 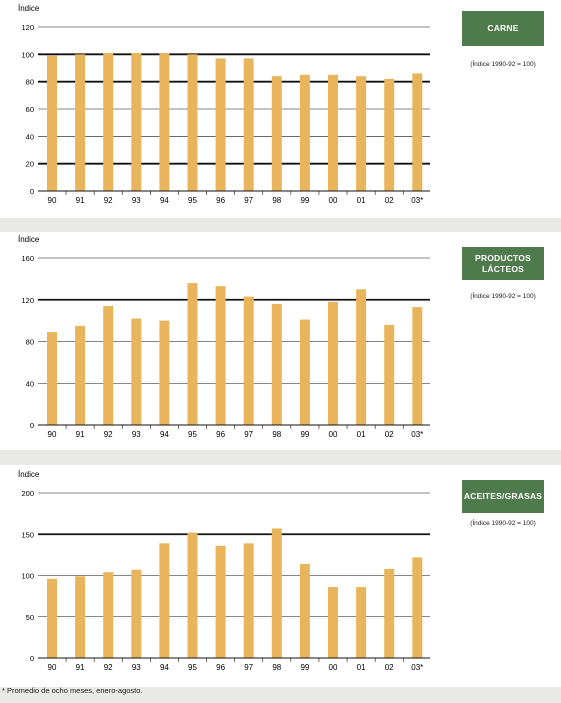 What do you see at coordinates (27, 534) in the screenshot?
I see `y-tick-label: 150` at bounding box center [27, 534].